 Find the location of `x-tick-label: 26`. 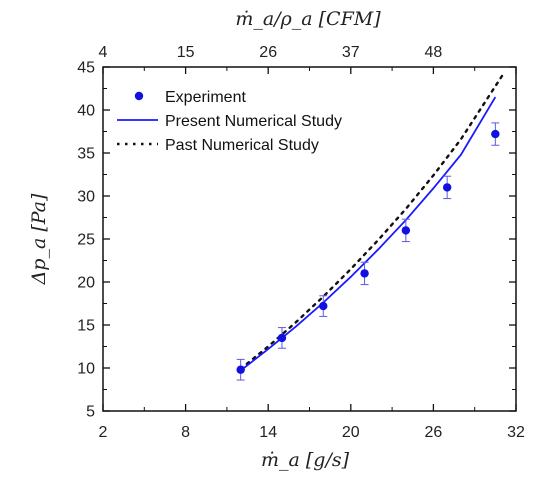

x-tick-label: 26 is located at coordinates (434, 432).